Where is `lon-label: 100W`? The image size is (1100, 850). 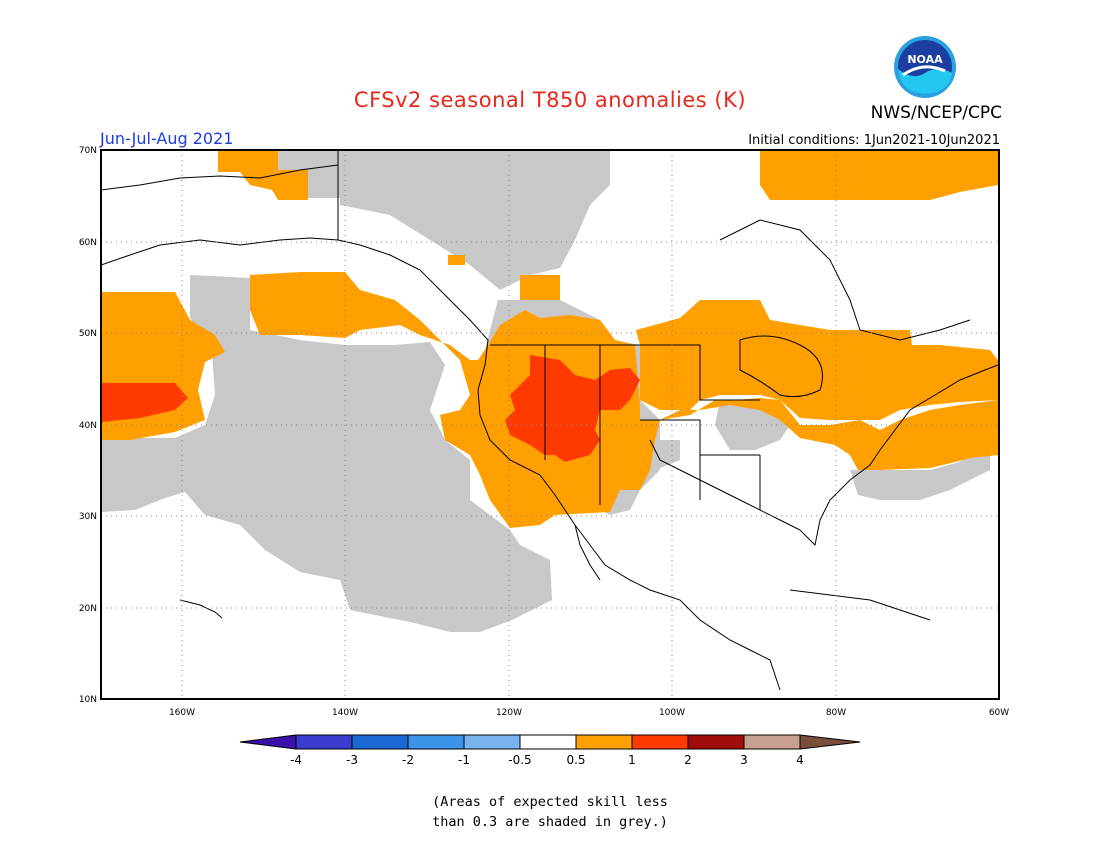
lon-label: 100W is located at coordinates (672, 713).